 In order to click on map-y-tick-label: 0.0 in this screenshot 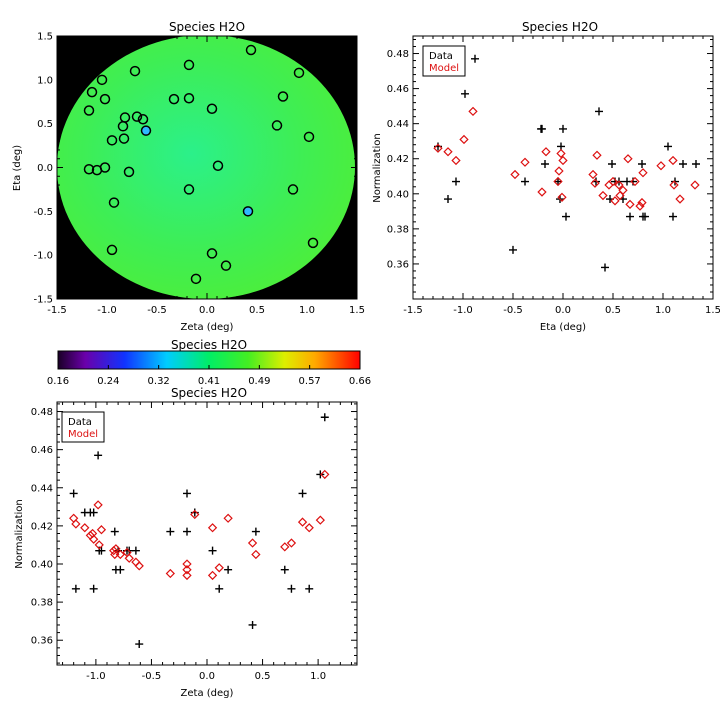, I will do `click(45, 168)`.